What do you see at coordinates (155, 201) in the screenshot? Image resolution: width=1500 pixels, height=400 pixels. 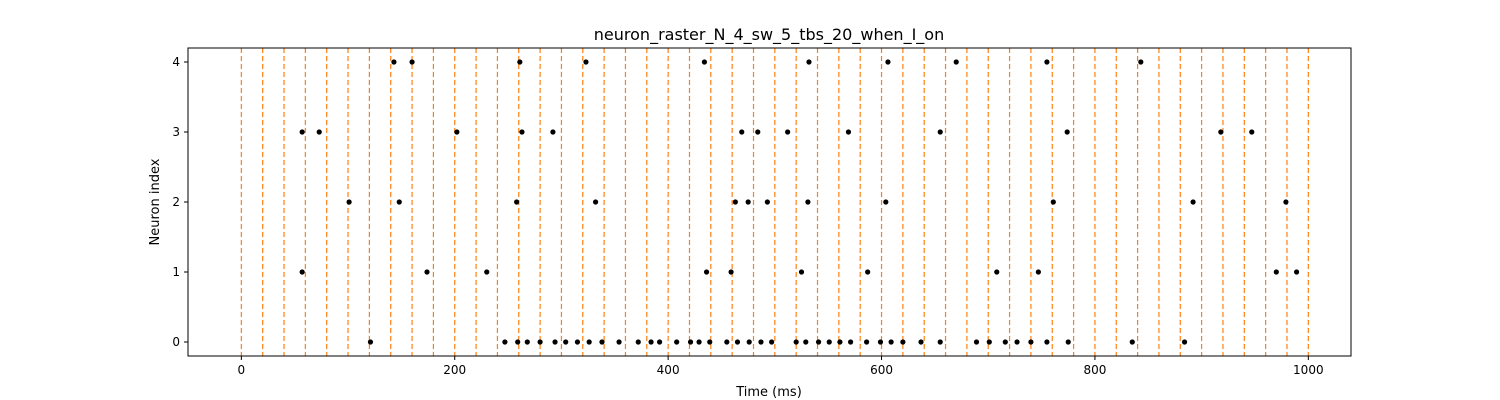 I see `y-axis-label: Neuron index` at bounding box center [155, 201].